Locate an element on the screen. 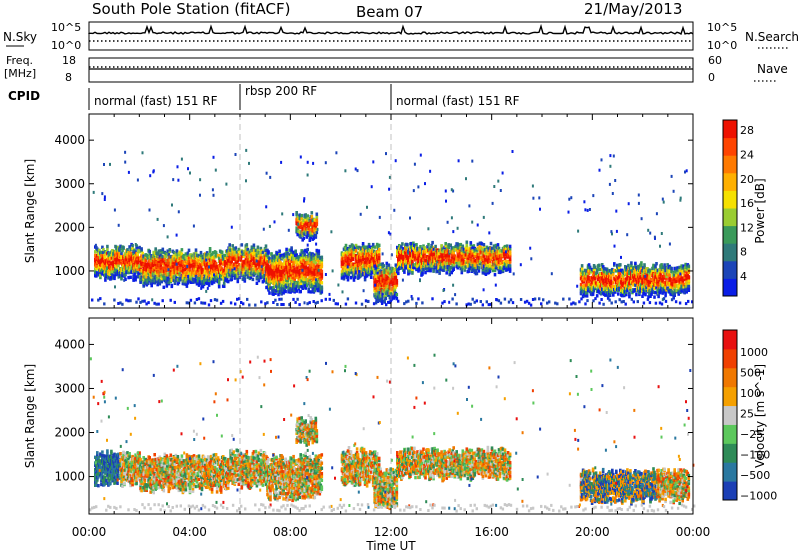  cpid-segment-1: normal (fast) 151 RF is located at coordinates (156, 101).